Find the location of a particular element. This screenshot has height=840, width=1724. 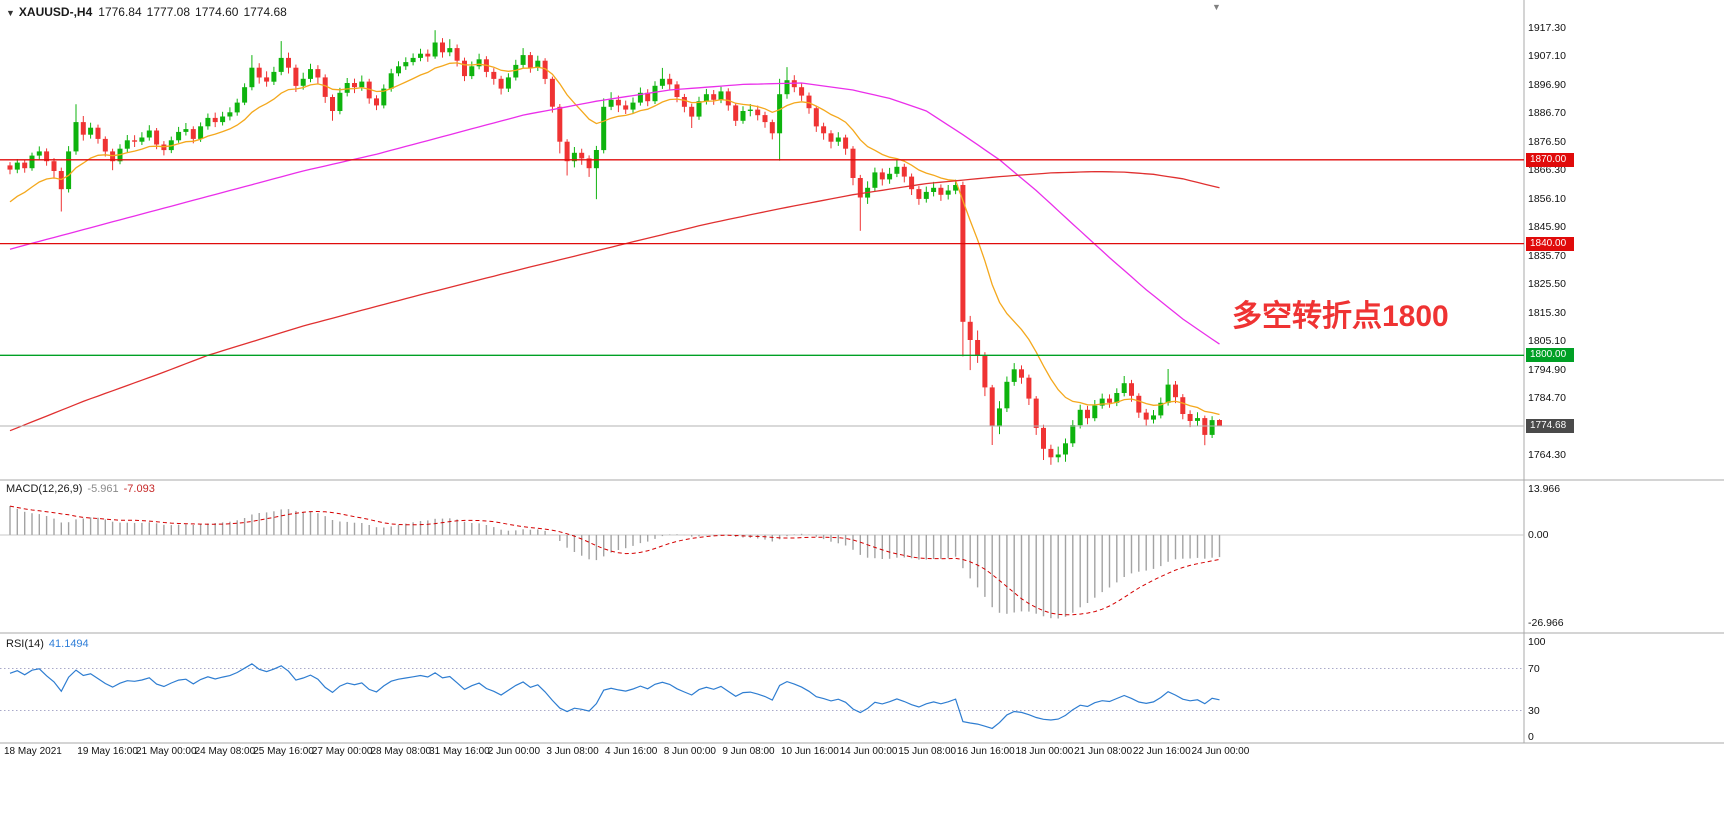

time-axis-label: 25 May 16:00 is located at coordinates (283, 751).